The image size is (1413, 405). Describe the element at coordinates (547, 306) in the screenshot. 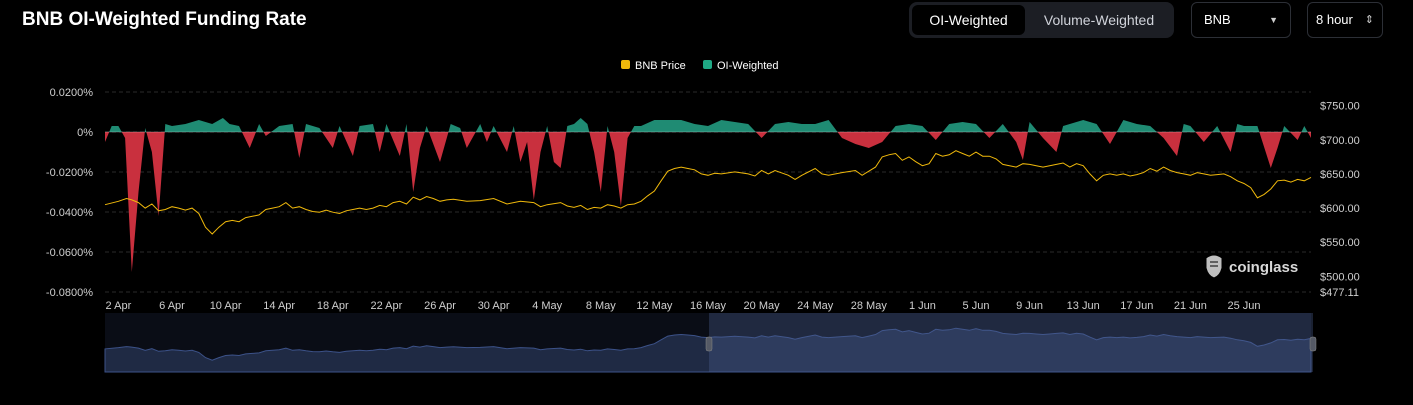

I see `x-tick-label: 4 May` at that location.